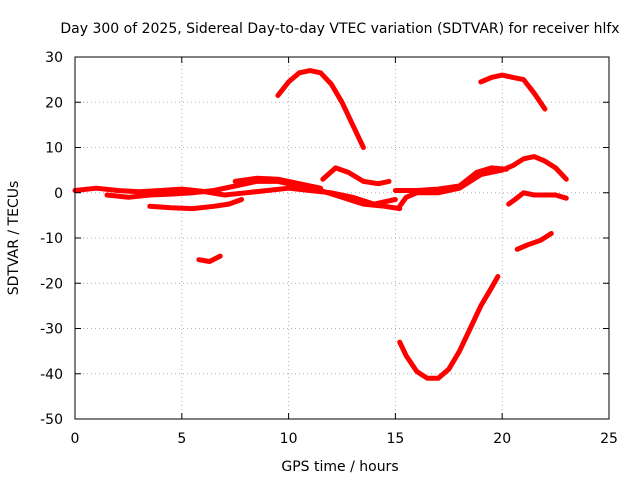  What do you see at coordinates (181, 439) in the screenshot?
I see `x-tick-label: 5` at bounding box center [181, 439].